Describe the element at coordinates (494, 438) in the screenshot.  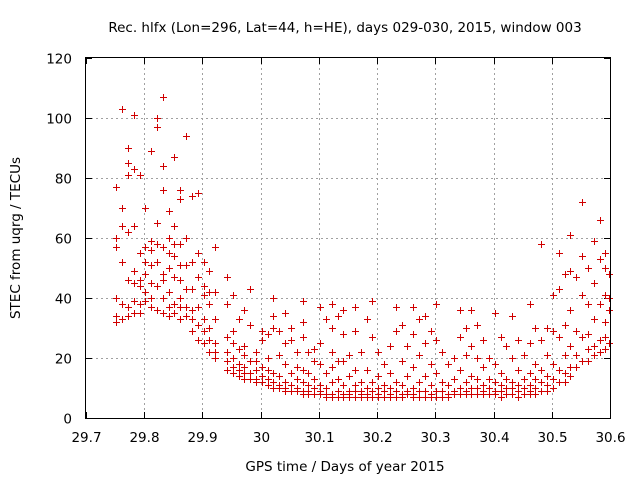
I see `x-tick-label: 30.4` at that location.